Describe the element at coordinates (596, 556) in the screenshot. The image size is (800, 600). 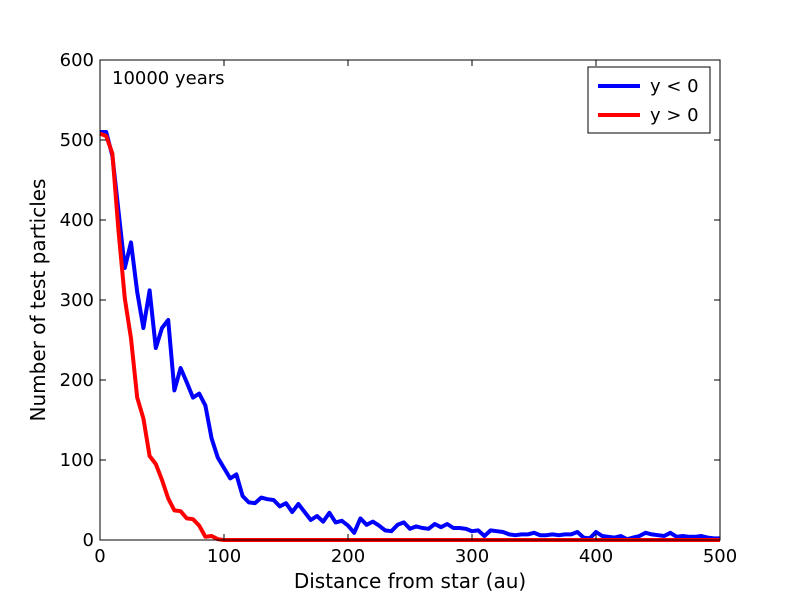
I see `x-tick-label: 400` at that location.